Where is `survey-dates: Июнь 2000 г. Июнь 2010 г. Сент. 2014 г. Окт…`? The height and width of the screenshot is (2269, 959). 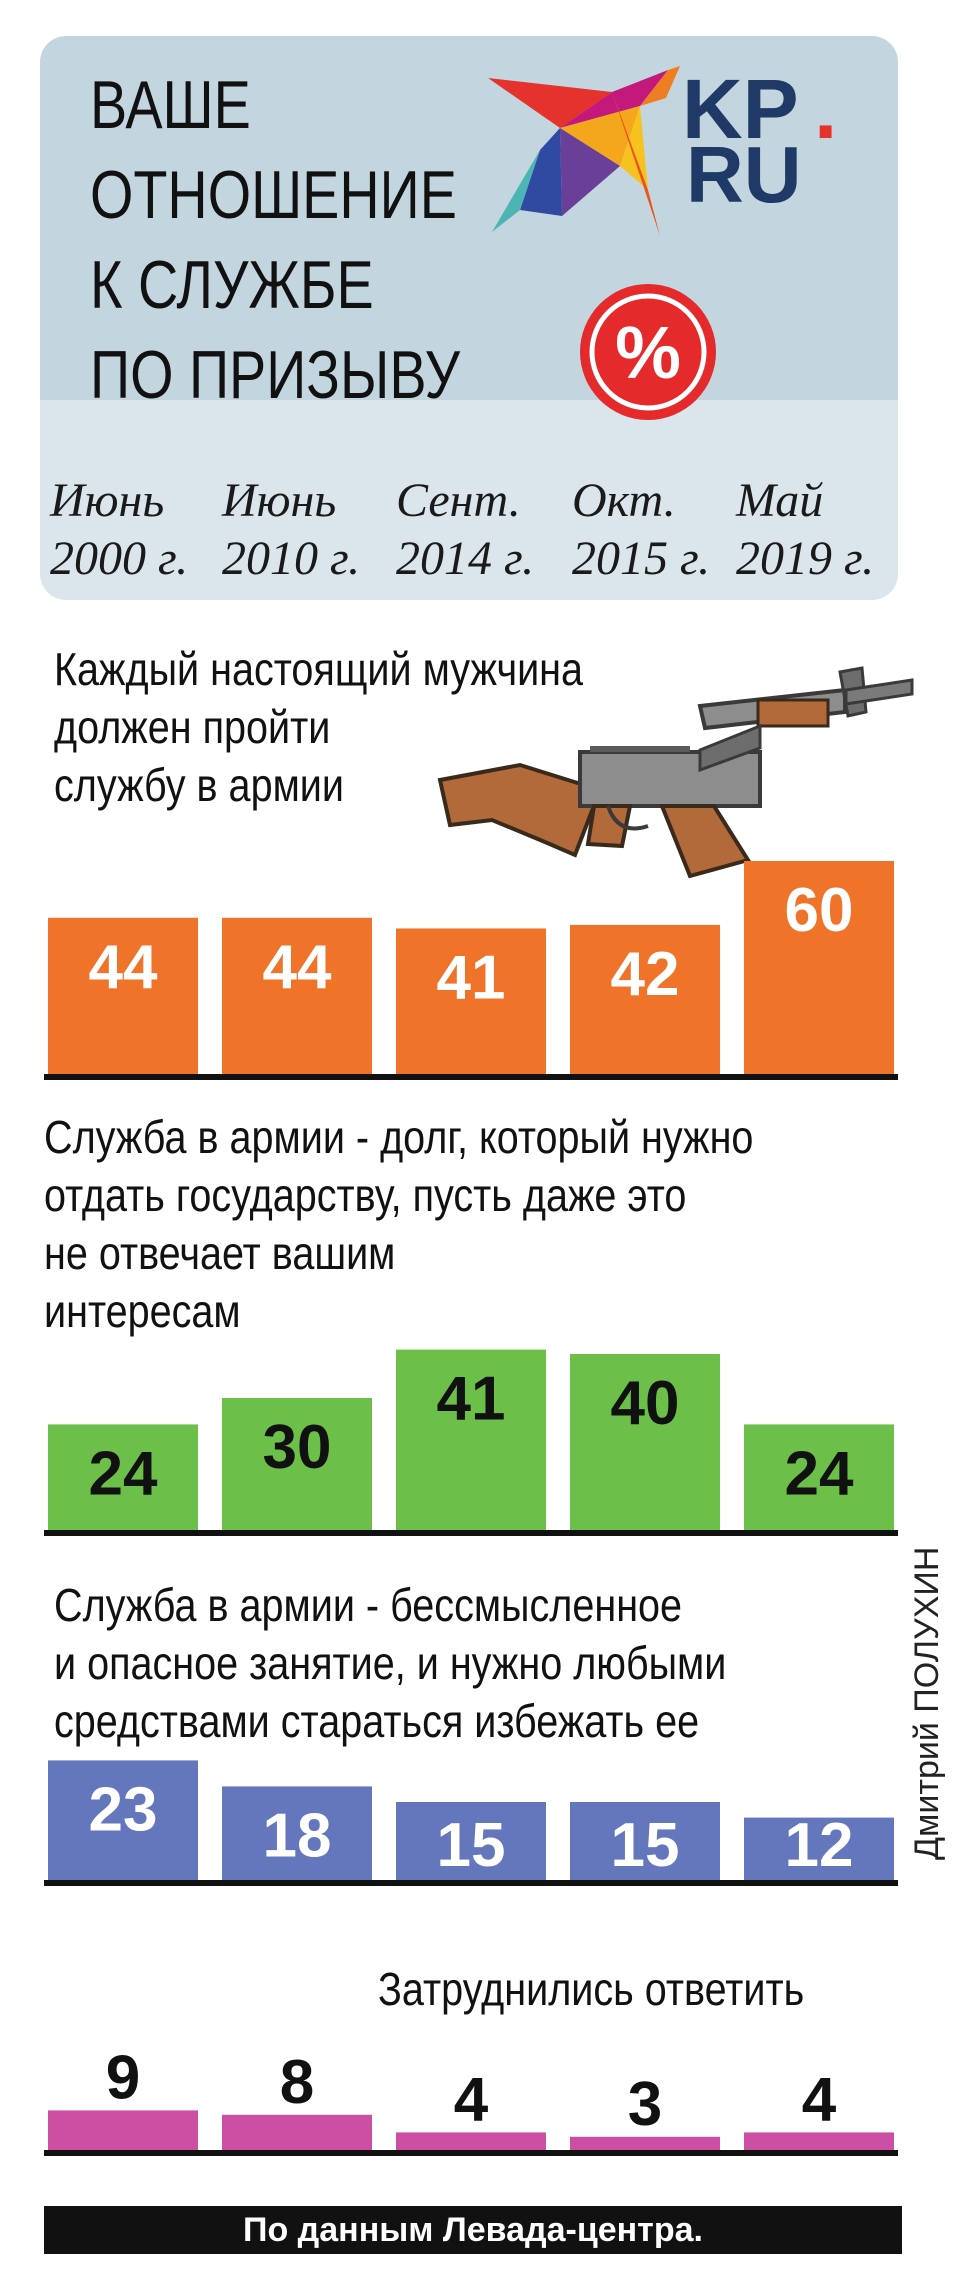
survey-dates: Июнь 2000 г. Июнь 2010 г. Сент. 2014 г. Окт… is located at coordinates (479, 532).